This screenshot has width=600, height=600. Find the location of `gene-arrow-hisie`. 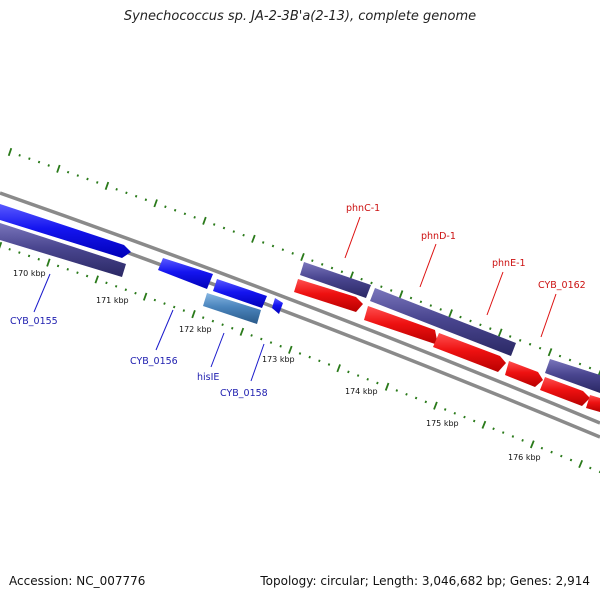

gene-arrow-hisie is located at coordinates (232, 308).